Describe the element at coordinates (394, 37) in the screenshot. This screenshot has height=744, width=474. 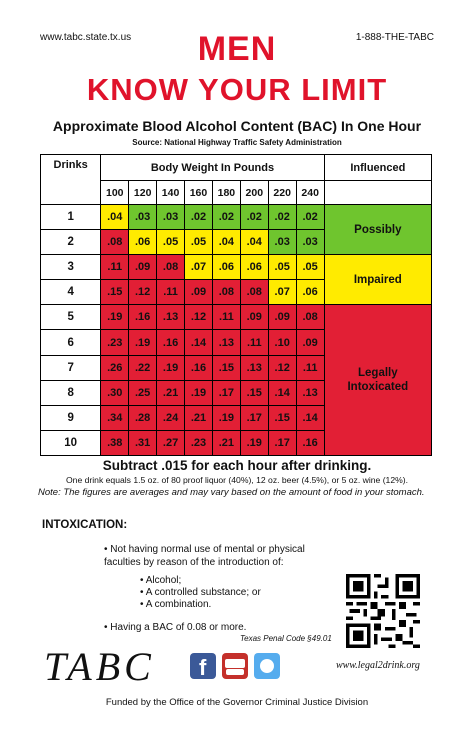
I see `phone-number: 1-888-THE-TABC` at that location.